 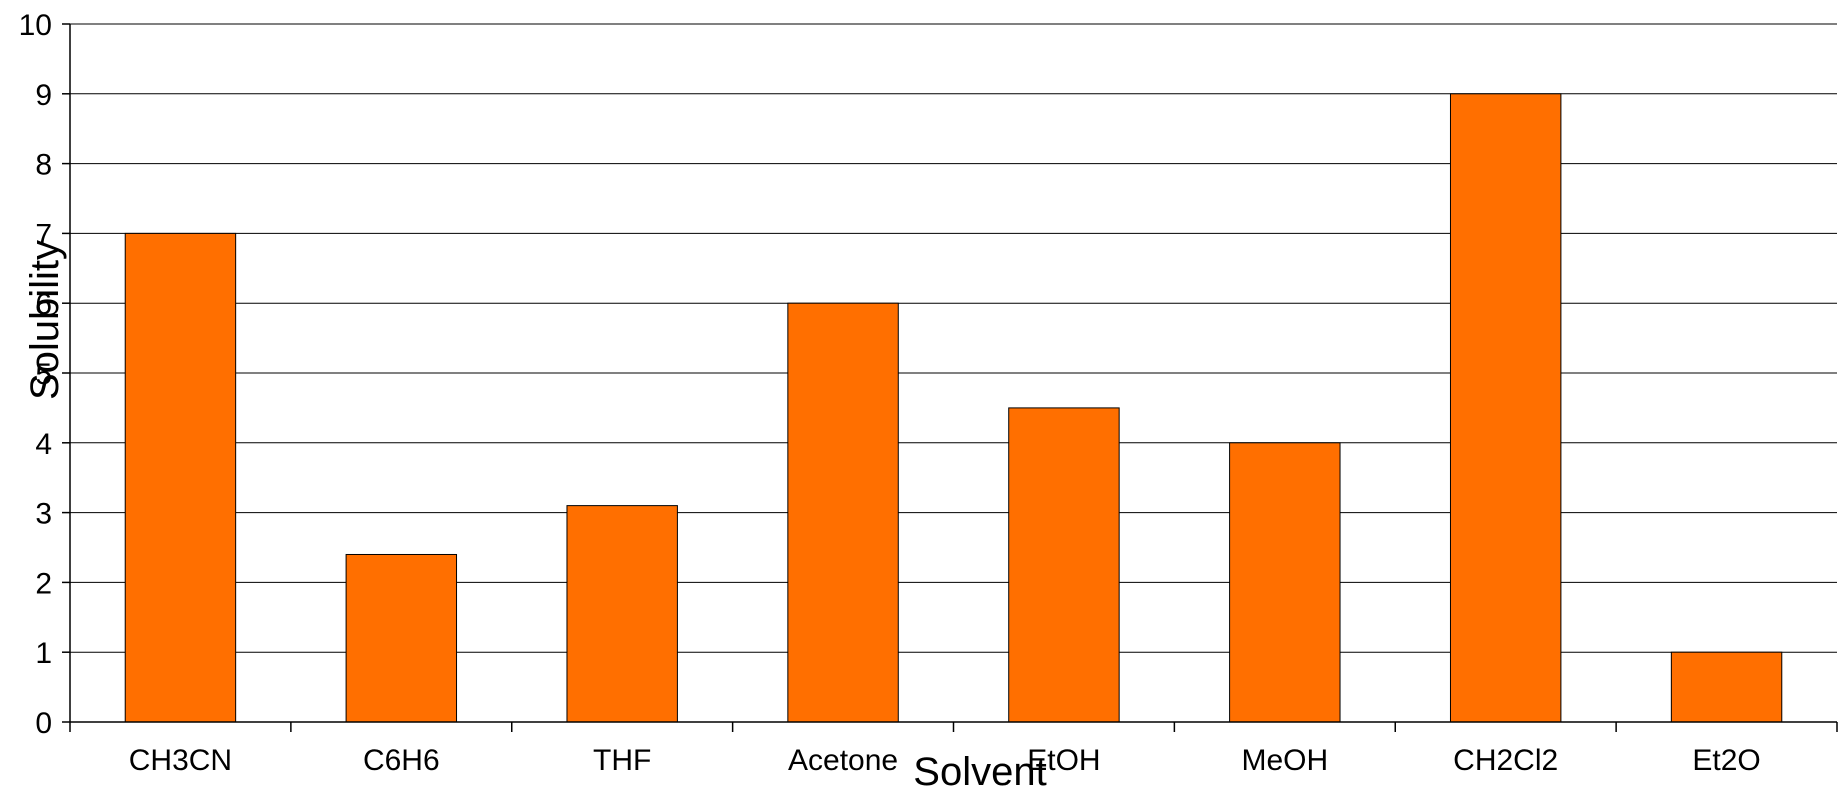 What do you see at coordinates (401, 760) in the screenshot?
I see `x-tick-label: C6H6` at bounding box center [401, 760].